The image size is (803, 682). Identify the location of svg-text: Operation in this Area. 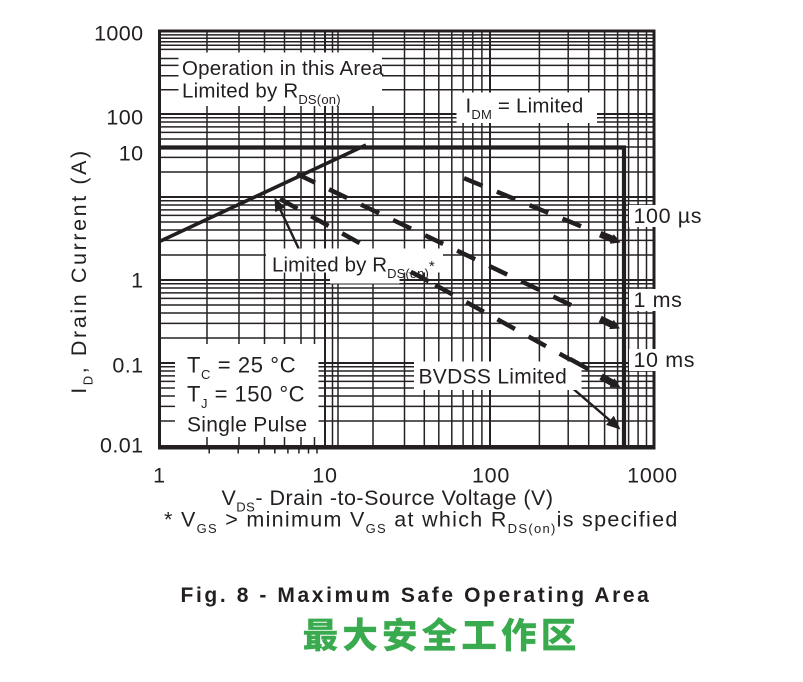
(283, 68).